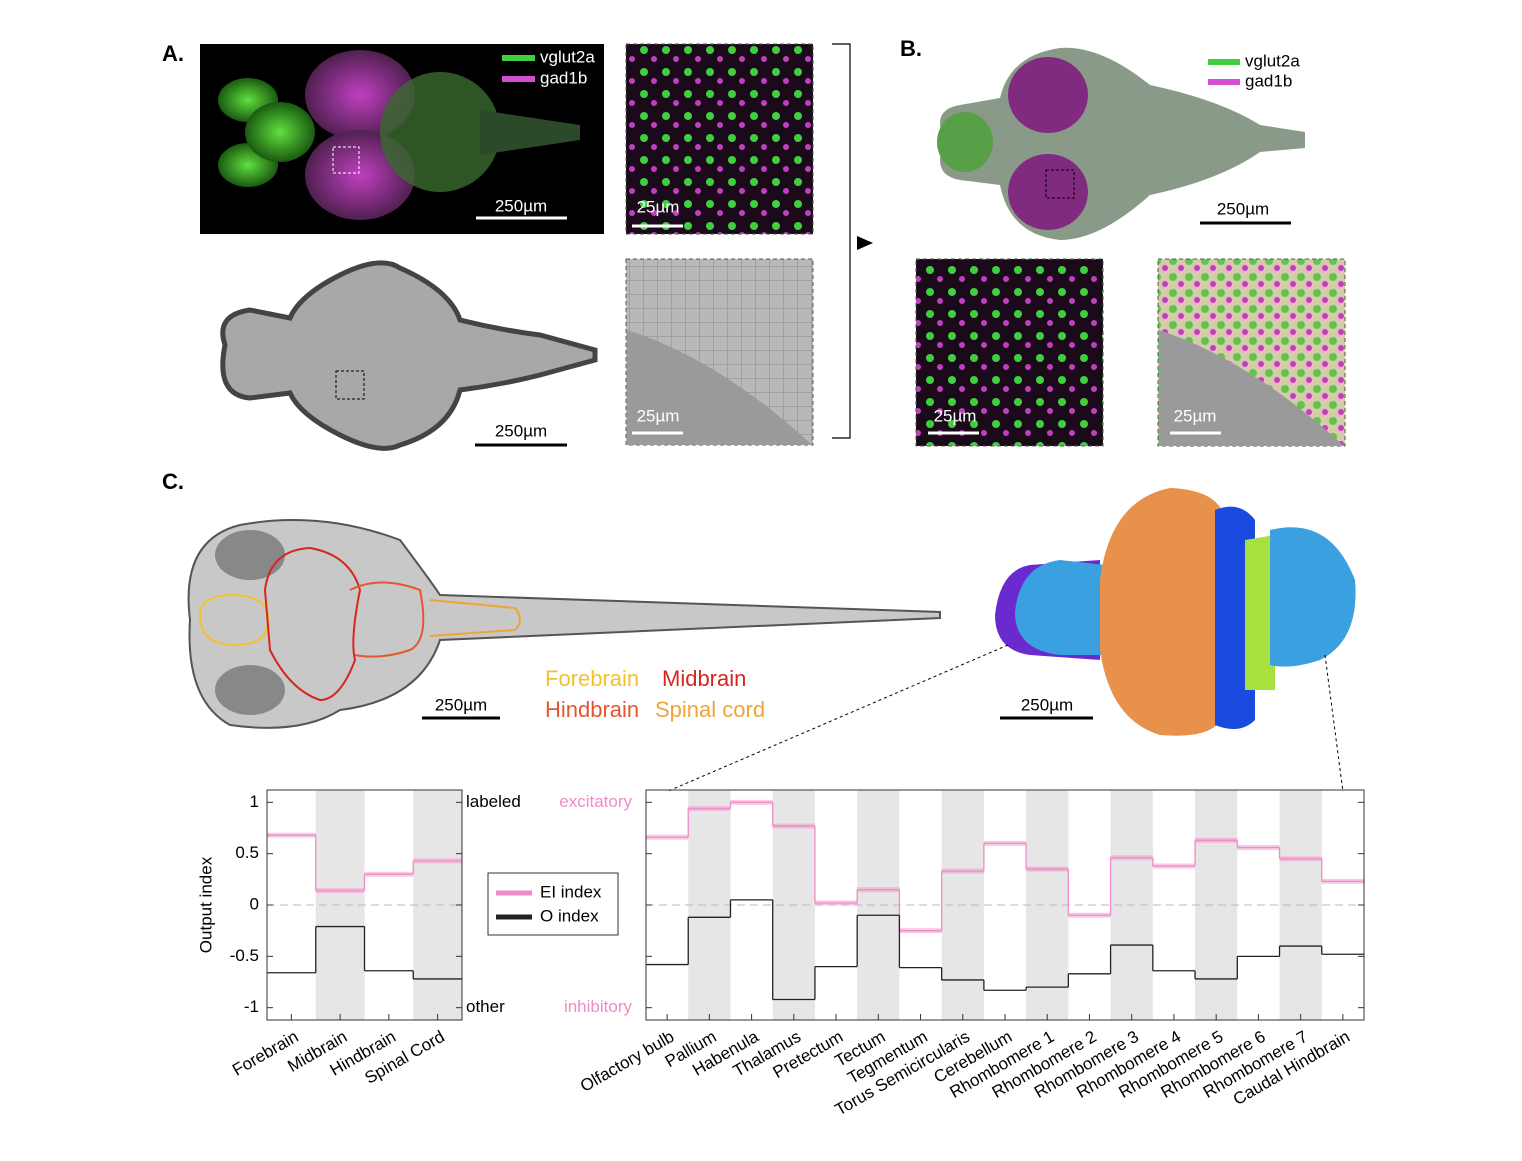 The image size is (1522, 1161). I want to click on y-tick-label: -0.5, so click(244, 955).